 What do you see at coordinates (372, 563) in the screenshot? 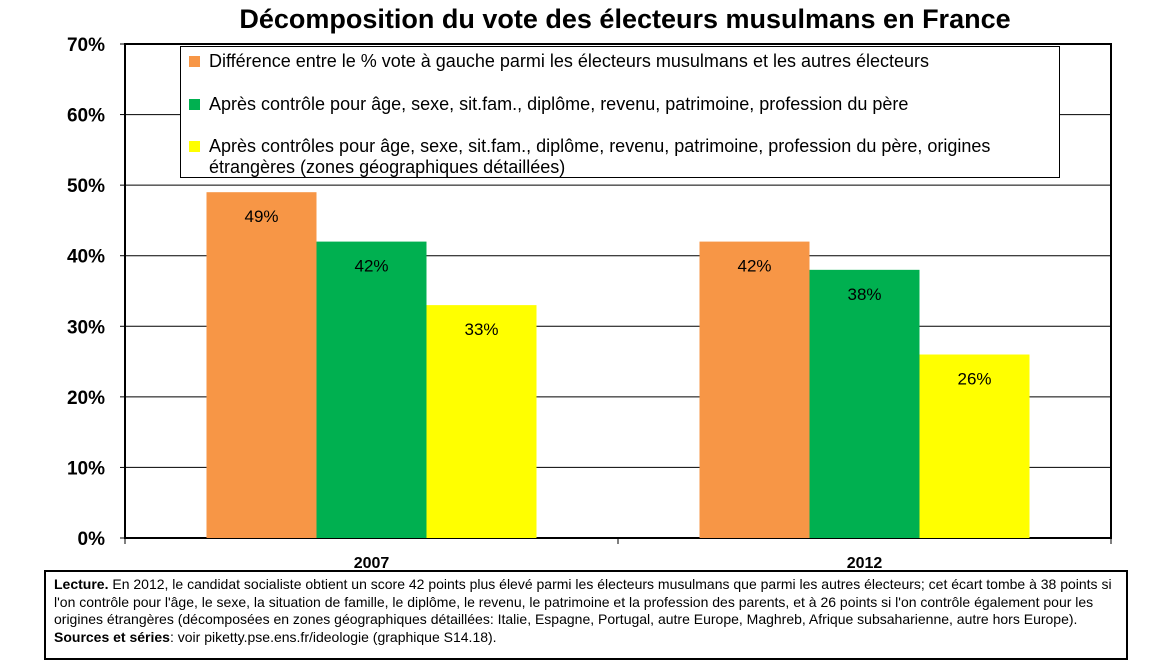
I see `x-tick-label: 2007` at bounding box center [372, 563].